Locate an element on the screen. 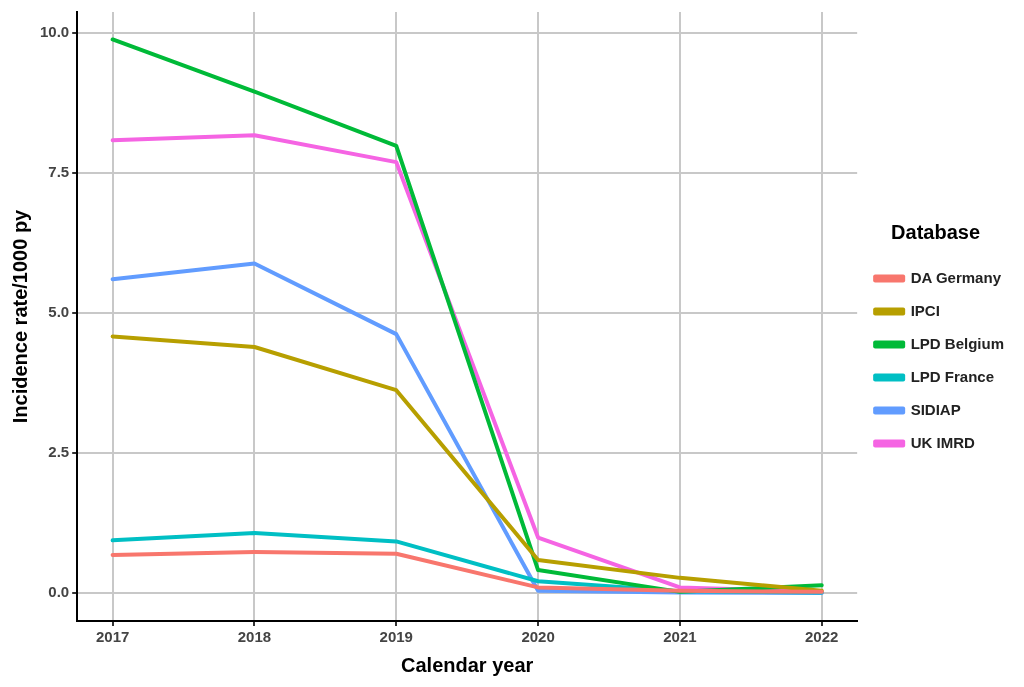 This screenshot has width=1024, height=687. legend-label: SIDIAP is located at coordinates (935, 409).